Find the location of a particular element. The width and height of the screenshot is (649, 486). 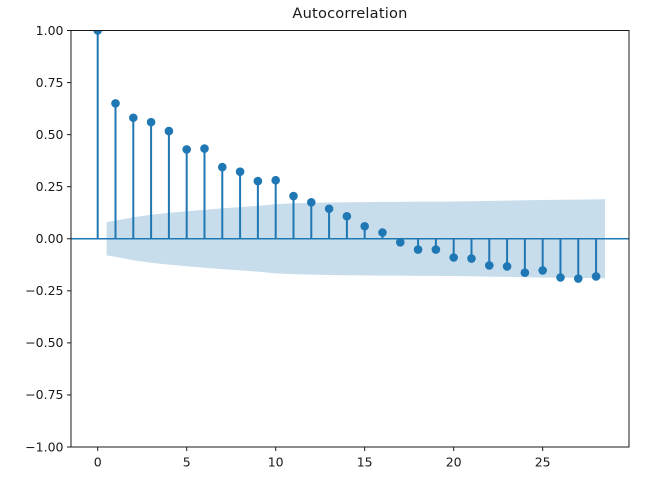

y-tick-label-−0.50: −0.50 is located at coordinates (44, 342).